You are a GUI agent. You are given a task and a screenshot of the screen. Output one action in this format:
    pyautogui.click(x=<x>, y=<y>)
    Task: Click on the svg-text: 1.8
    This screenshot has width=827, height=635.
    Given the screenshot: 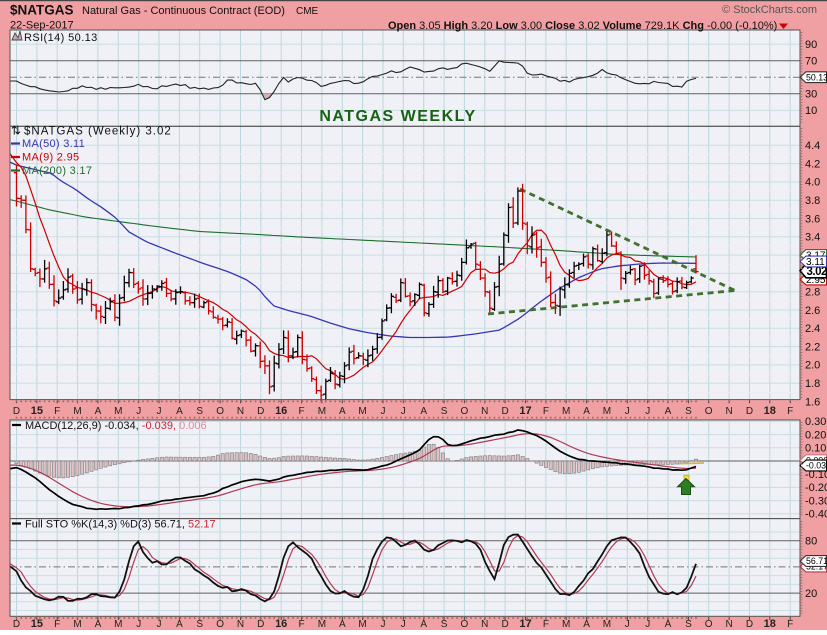 What is the action you would take?
    pyautogui.click(x=812, y=384)
    